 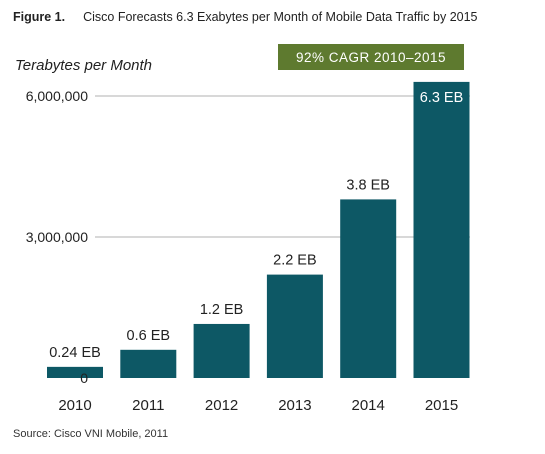 I want to click on y-tick-label: 6,000,000, so click(x=57, y=96).